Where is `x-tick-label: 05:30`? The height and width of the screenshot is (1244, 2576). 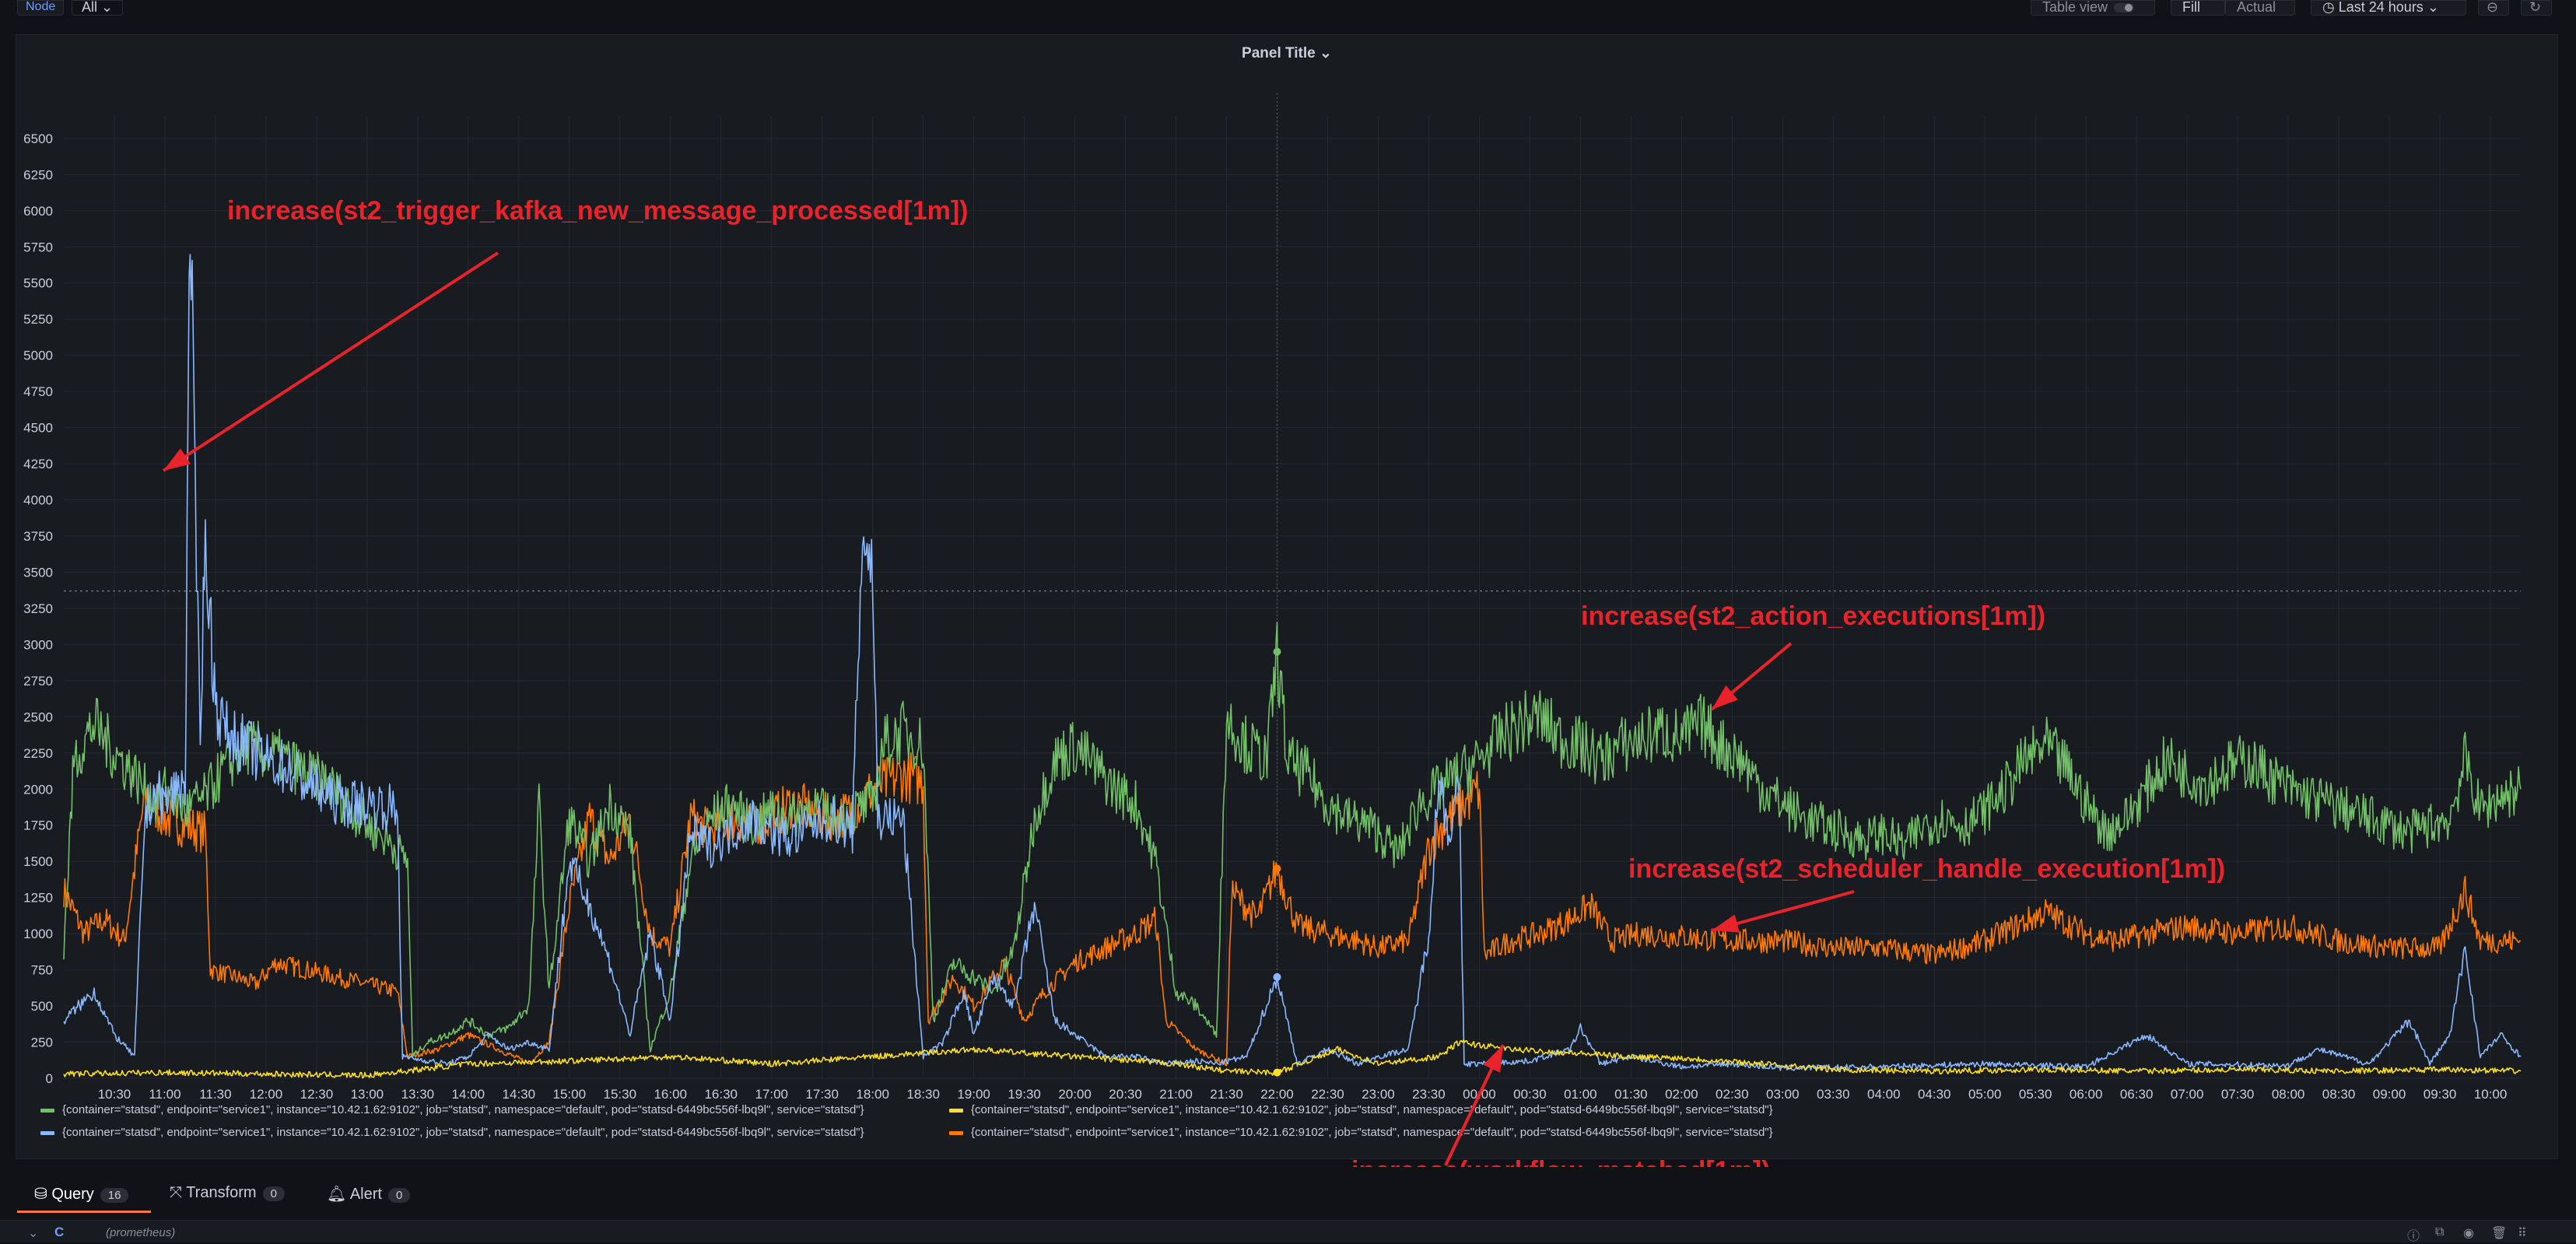
x-tick-label: 05:30 is located at coordinates (2035, 1095).